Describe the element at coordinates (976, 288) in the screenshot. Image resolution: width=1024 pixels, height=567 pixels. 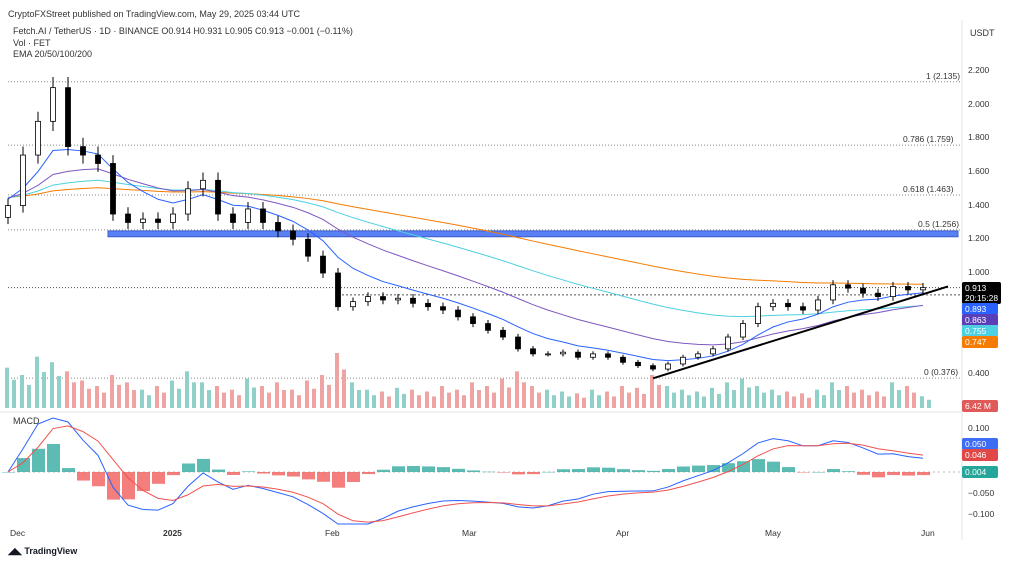
I see `last-price: 0.913` at that location.